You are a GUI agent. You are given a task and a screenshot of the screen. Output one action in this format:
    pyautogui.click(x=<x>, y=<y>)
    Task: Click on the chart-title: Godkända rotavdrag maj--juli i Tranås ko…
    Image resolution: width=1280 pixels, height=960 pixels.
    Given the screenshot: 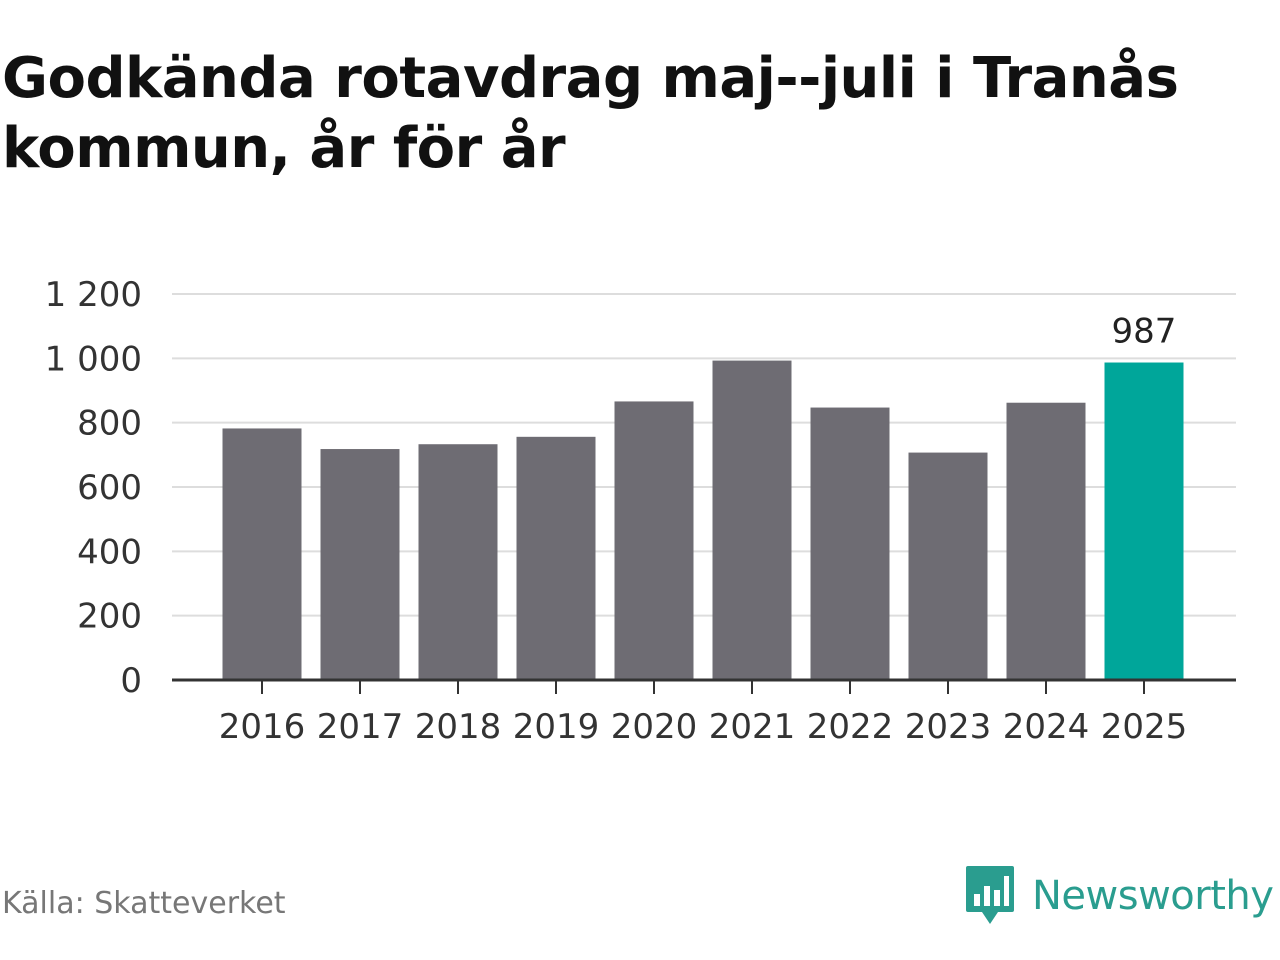 What is the action you would take?
    pyautogui.click(x=590, y=113)
    